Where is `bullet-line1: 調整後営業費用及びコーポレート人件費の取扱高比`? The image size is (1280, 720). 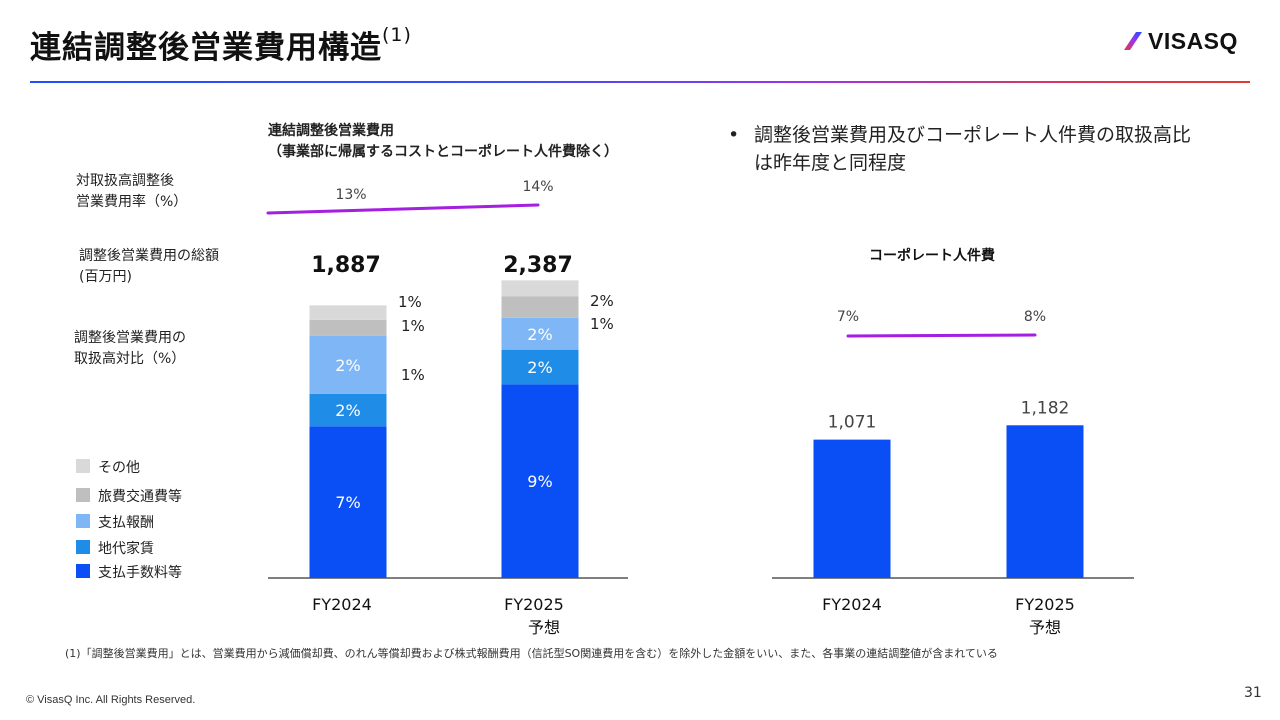 bullet-line1: 調整後営業費用及びコーポレート人件費の取扱高比 is located at coordinates (973, 135).